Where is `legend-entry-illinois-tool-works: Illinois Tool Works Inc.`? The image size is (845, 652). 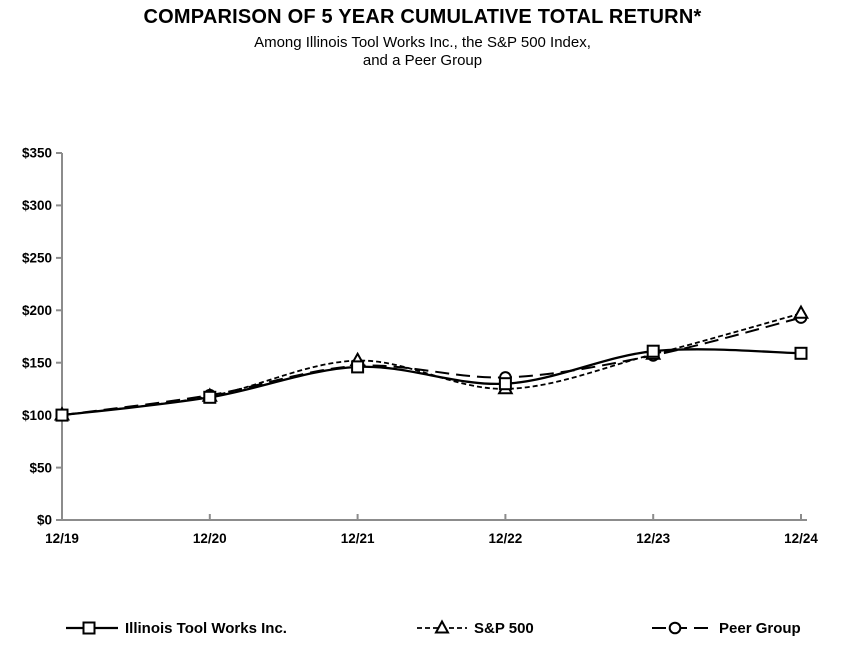
legend-entry-illinois-tool-works: Illinois Tool Works Inc. is located at coordinates (176, 628).